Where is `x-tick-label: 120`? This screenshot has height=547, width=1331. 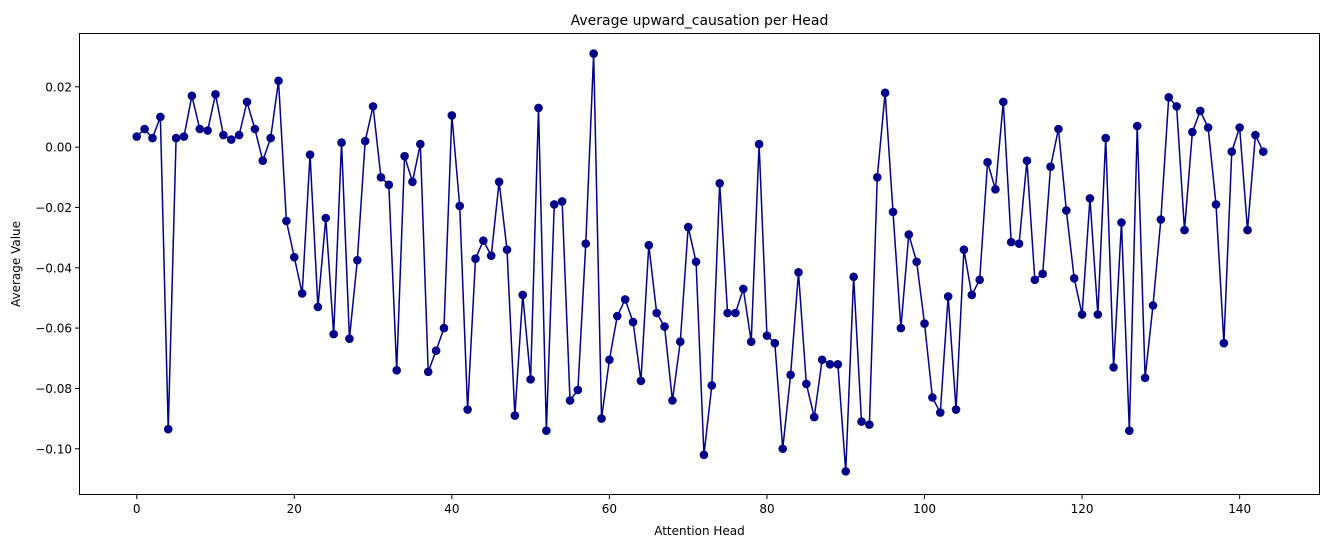 x-tick-label: 120 is located at coordinates (1082, 509).